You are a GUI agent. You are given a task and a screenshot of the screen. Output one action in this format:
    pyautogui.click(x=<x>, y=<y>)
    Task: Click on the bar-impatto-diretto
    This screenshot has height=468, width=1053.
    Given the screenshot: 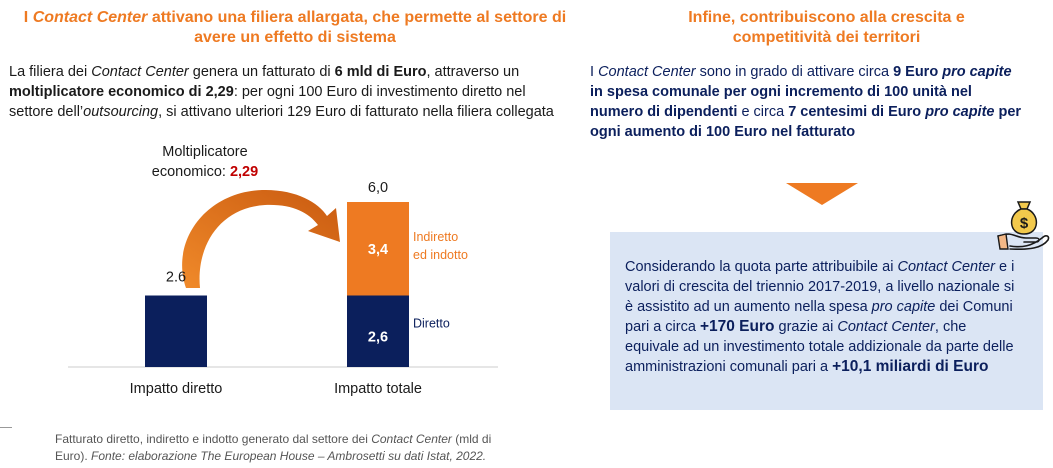 What is the action you would take?
    pyautogui.click(x=176, y=331)
    